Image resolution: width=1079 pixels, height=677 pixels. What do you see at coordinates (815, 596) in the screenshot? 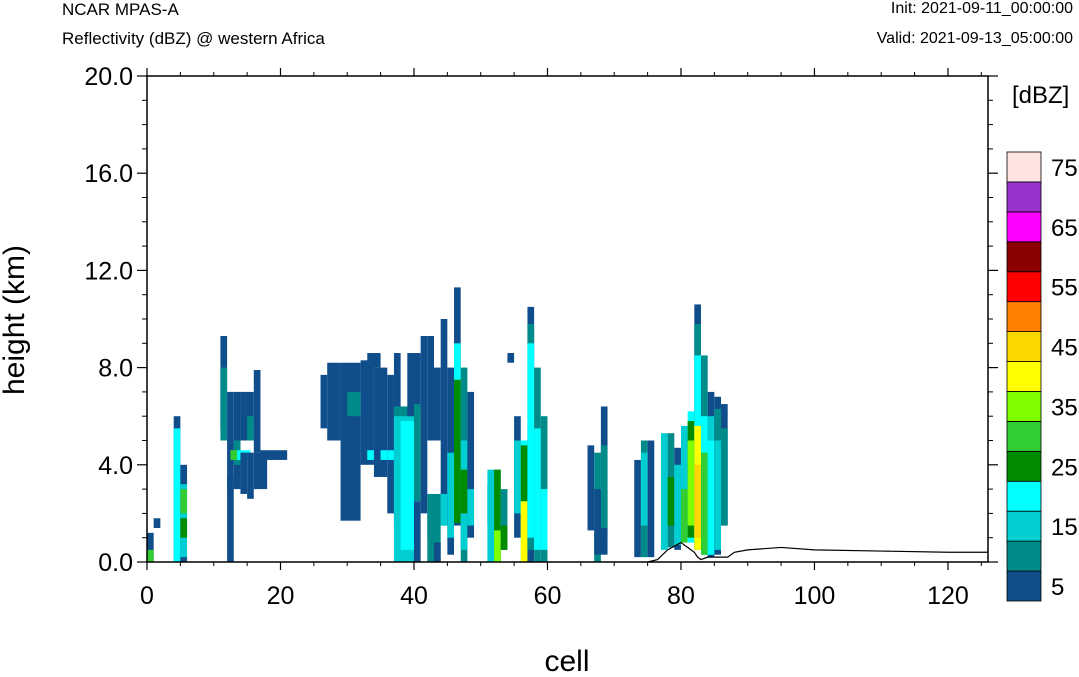
I see `x-tick-label: 100` at bounding box center [815, 596].